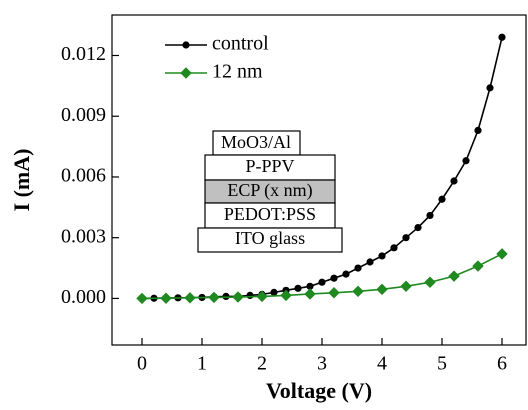  Describe the element at coordinates (502, 364) in the screenshot. I see `x-tick-label: 6` at that location.